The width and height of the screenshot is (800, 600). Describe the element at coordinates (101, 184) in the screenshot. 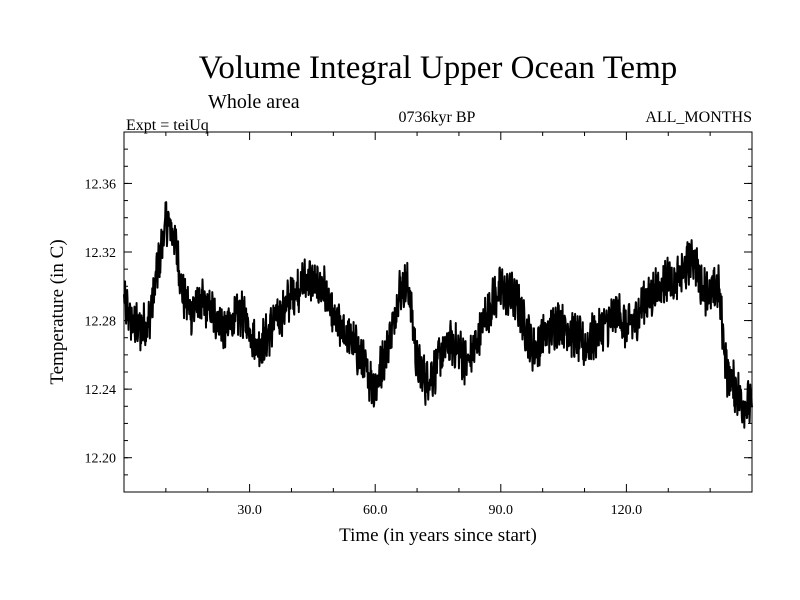

I see `y-tick-label: 12.36` at that location.